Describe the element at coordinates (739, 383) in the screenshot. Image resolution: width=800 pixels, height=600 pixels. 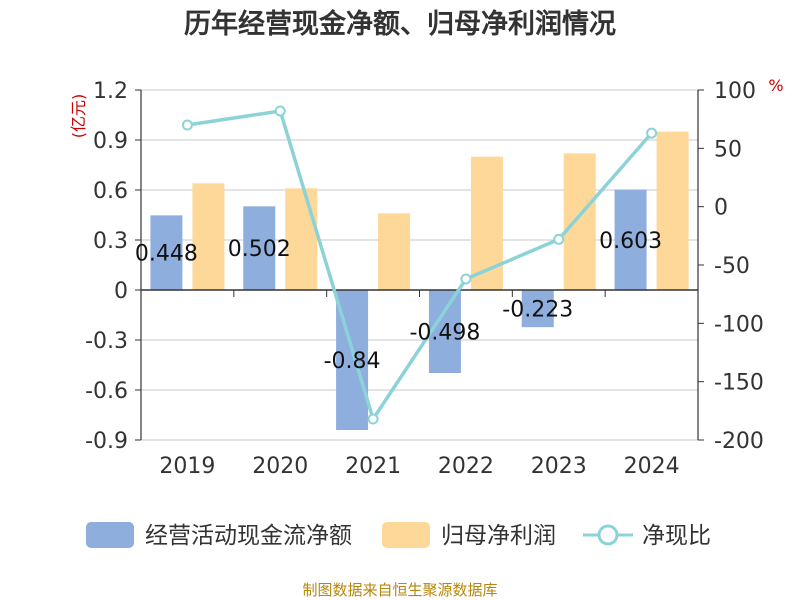
I see `right-tick-label: -150` at that location.